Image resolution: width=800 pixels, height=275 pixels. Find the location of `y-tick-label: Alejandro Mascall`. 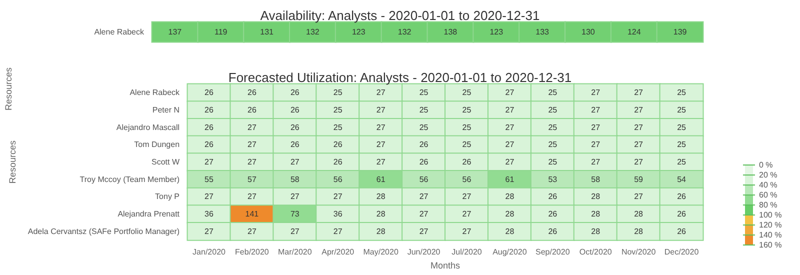

y-tick-label: Alejandro Mascall is located at coordinates (148, 127).